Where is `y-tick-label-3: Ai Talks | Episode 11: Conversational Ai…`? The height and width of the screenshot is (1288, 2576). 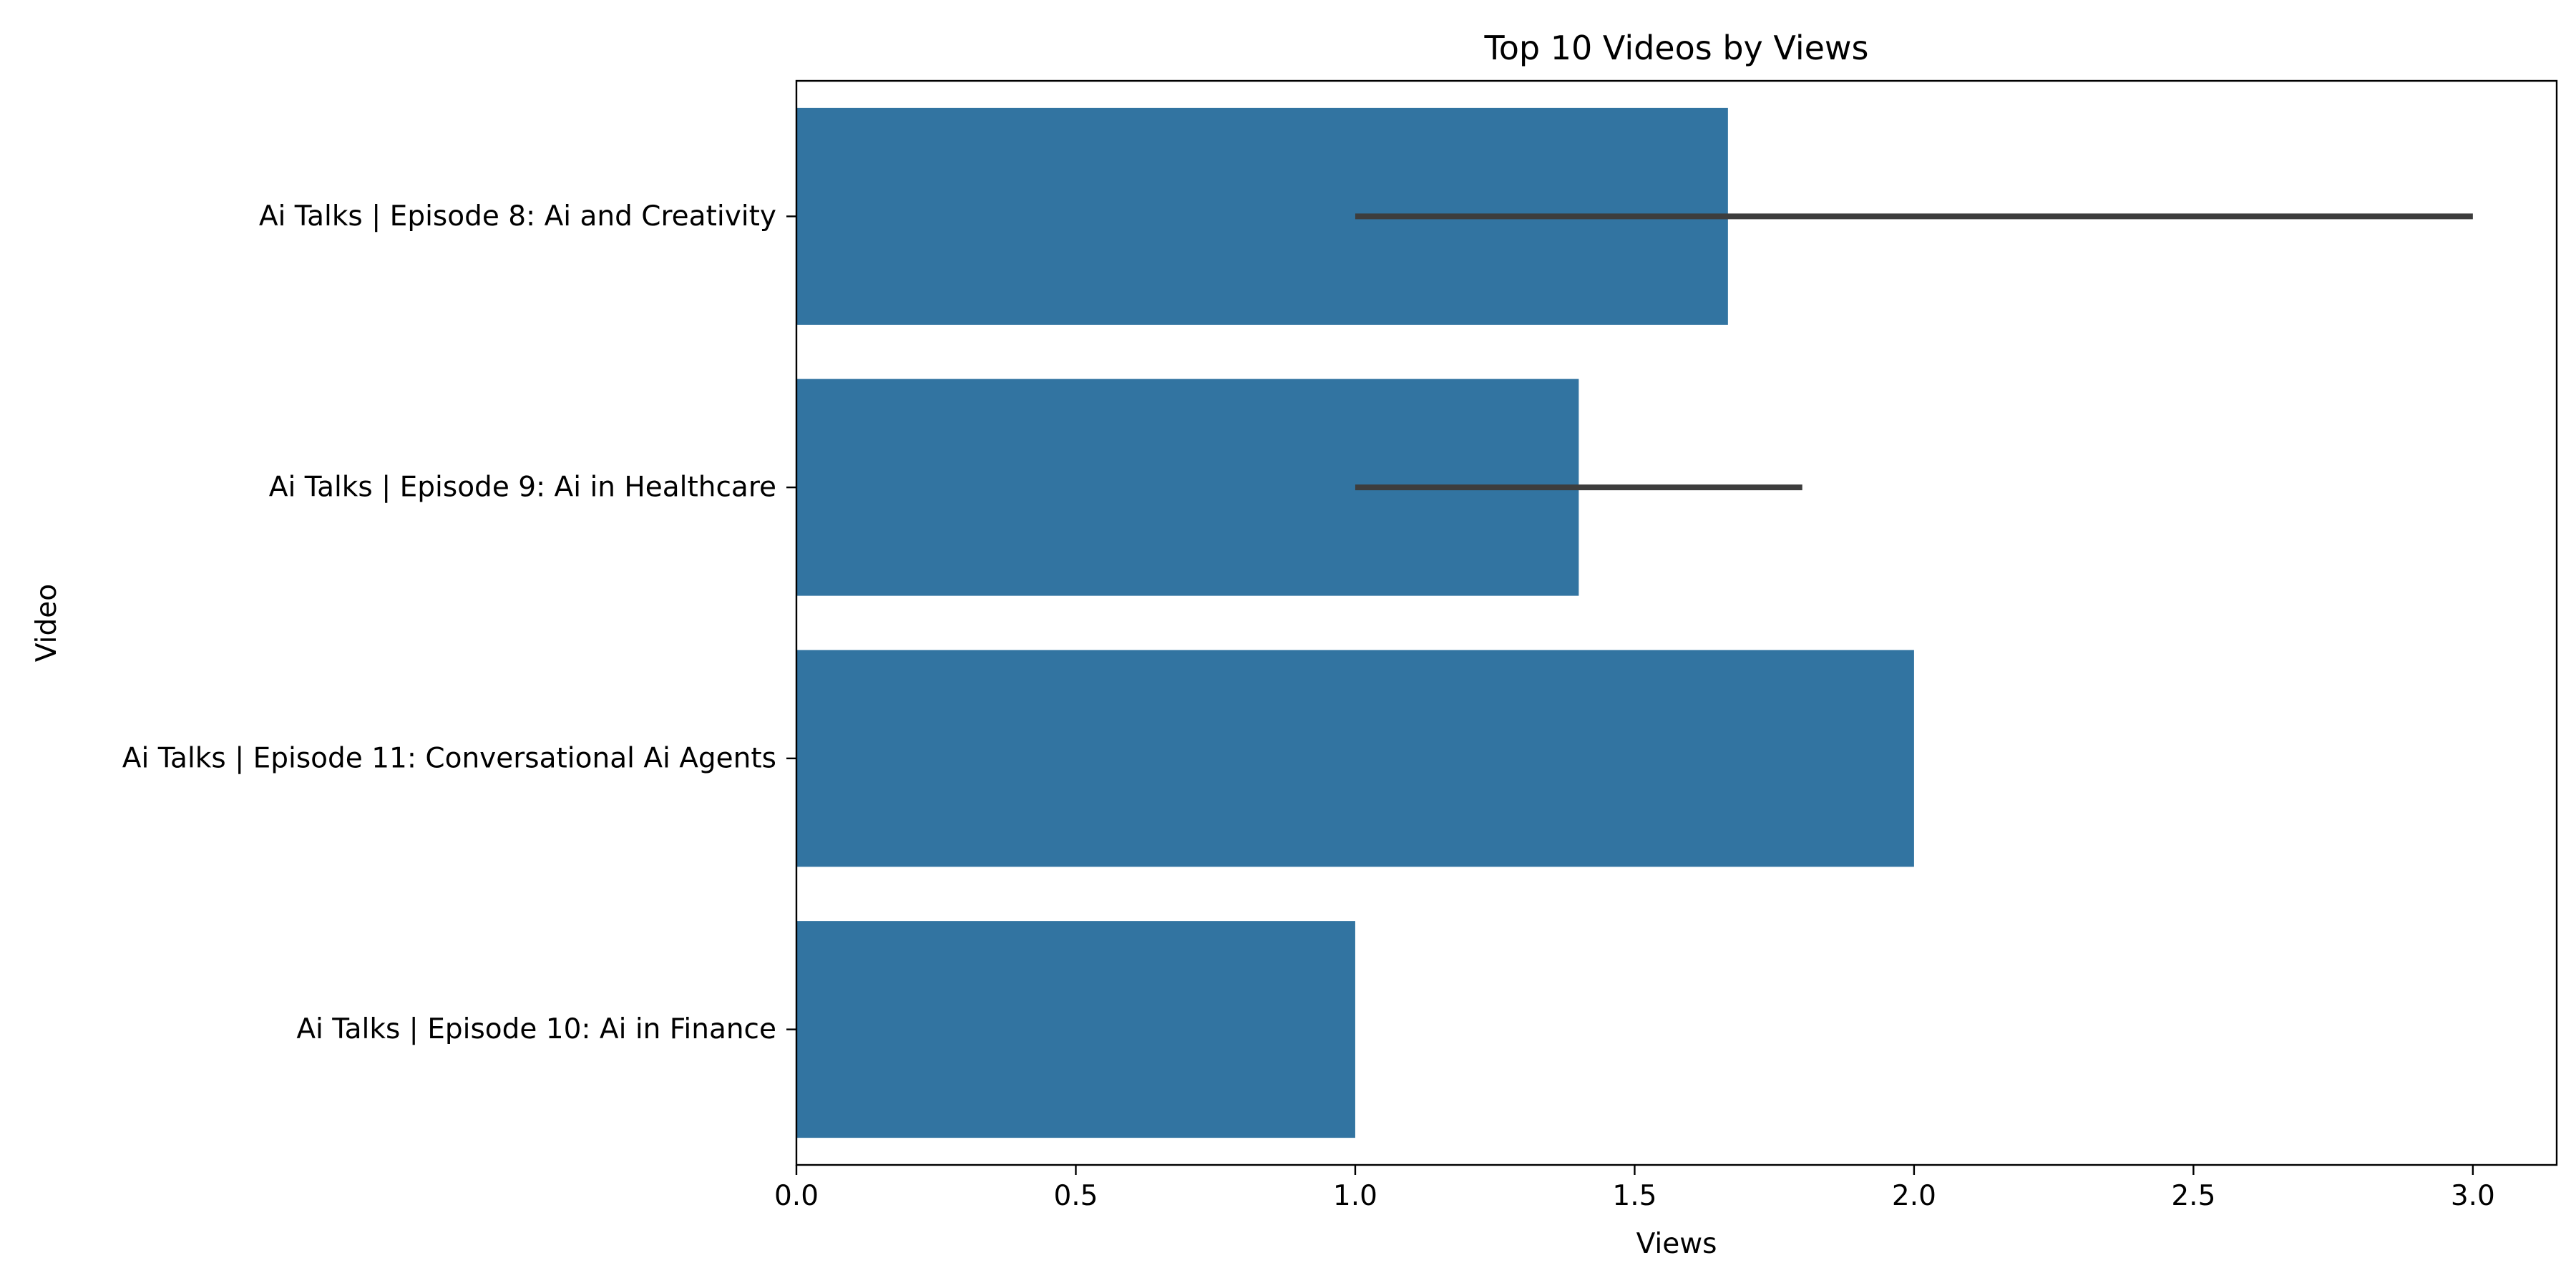 y-tick-label-3: Ai Talks | Episode 11: Conversational Ai… is located at coordinates (449, 758).